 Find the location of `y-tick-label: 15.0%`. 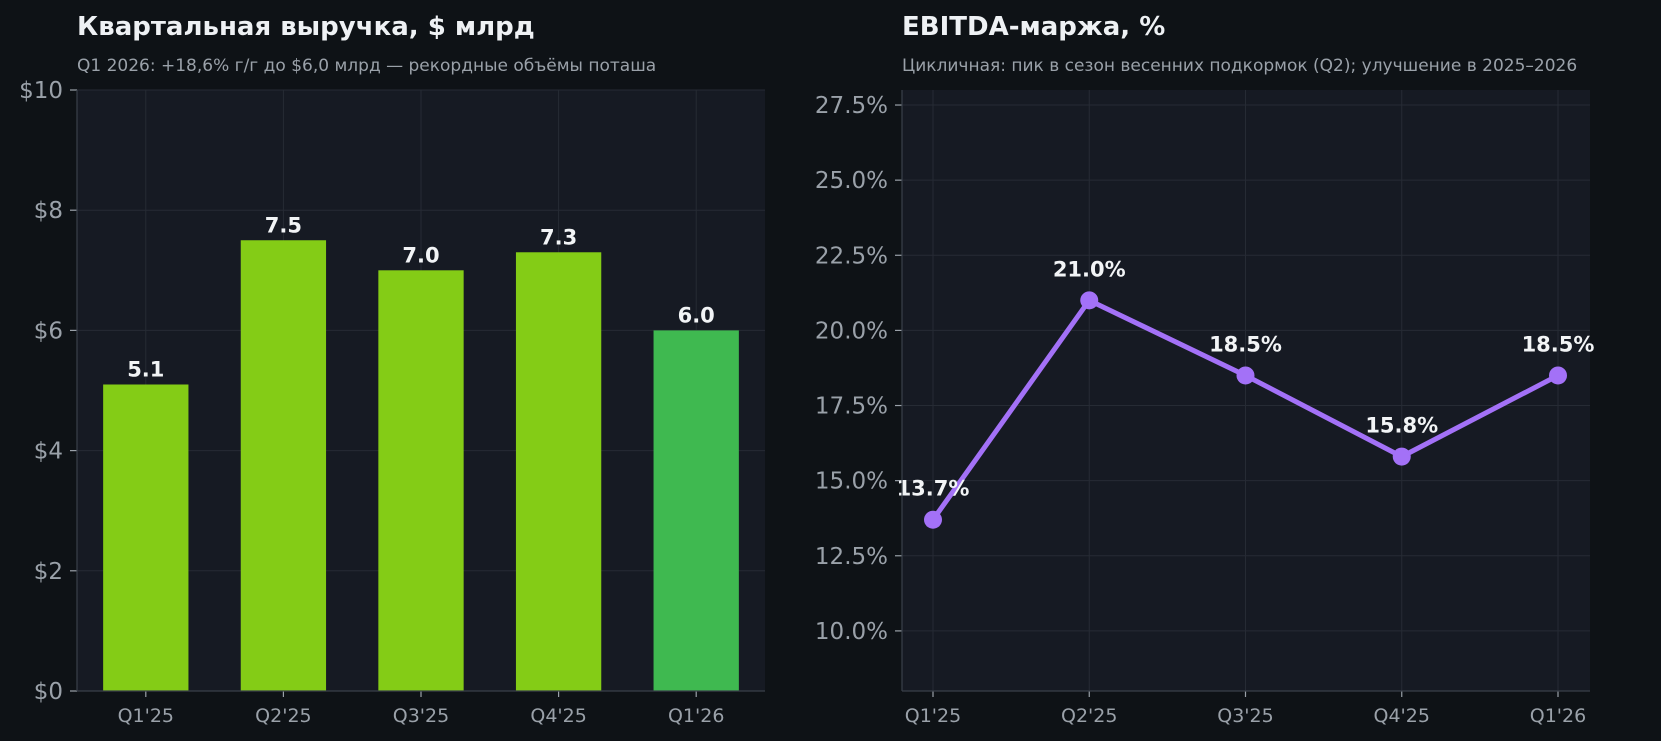

y-tick-label: 15.0% is located at coordinates (851, 482).